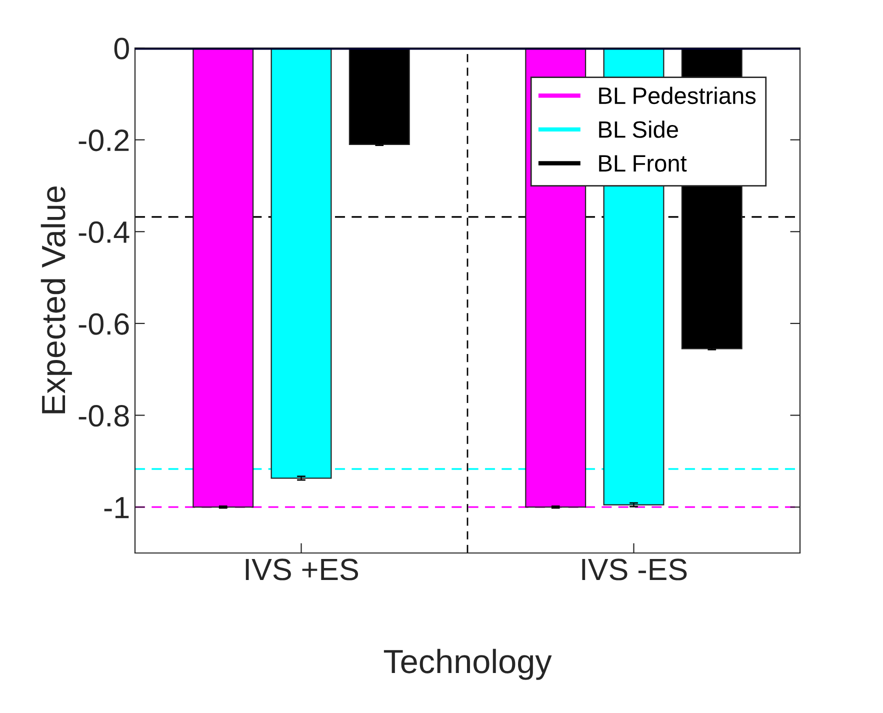 This screenshot has height=713, width=883. I want to click on legend-label: BL Pedestrians, so click(677, 95).